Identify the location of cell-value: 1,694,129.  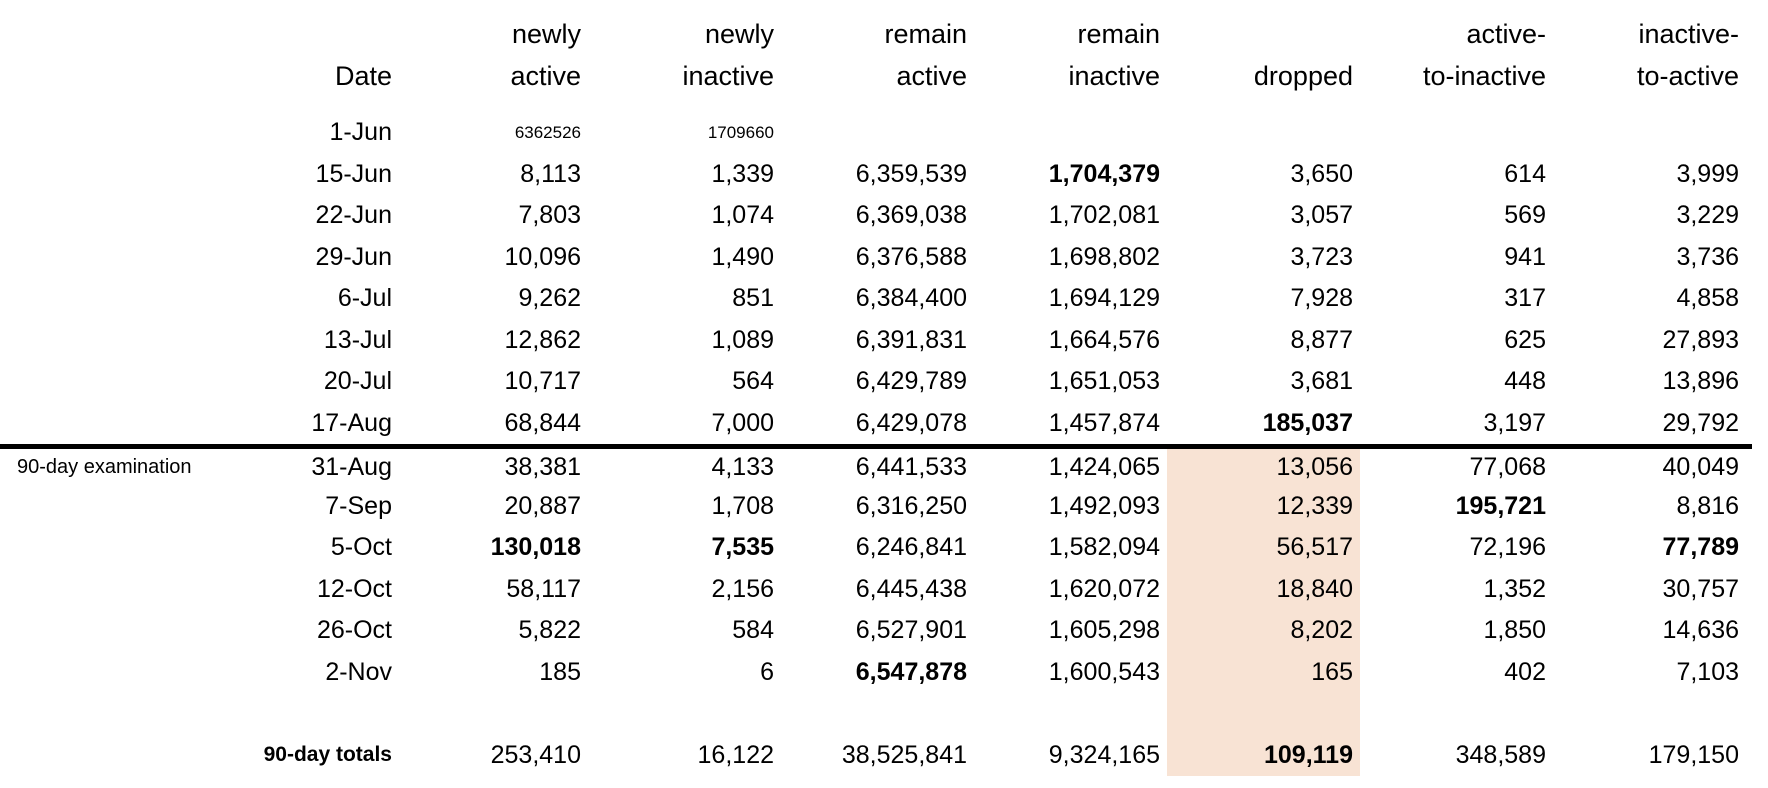
(1104, 298).